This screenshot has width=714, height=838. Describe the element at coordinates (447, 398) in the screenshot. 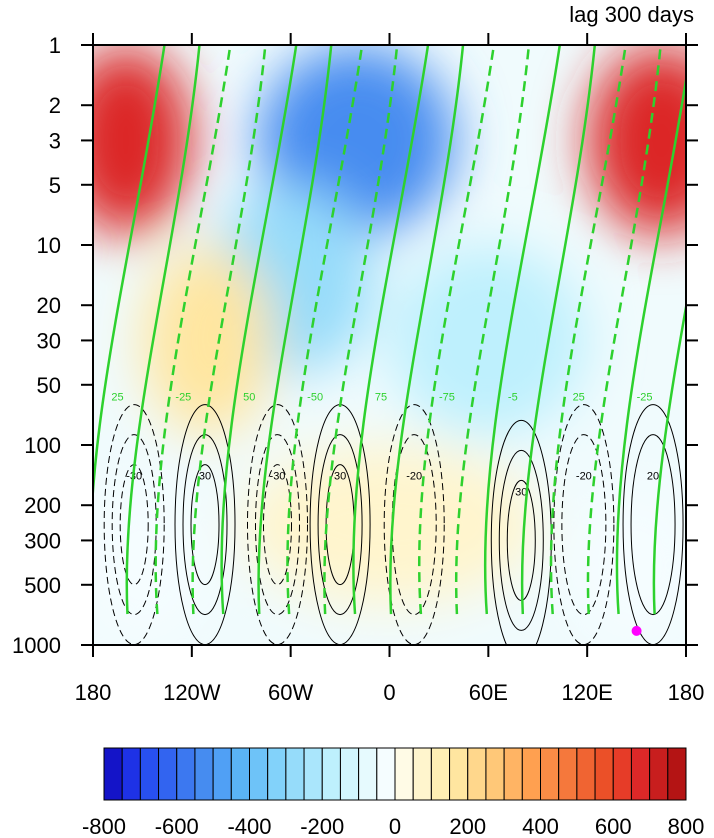

I see `green-contour-label-5: -75` at that location.